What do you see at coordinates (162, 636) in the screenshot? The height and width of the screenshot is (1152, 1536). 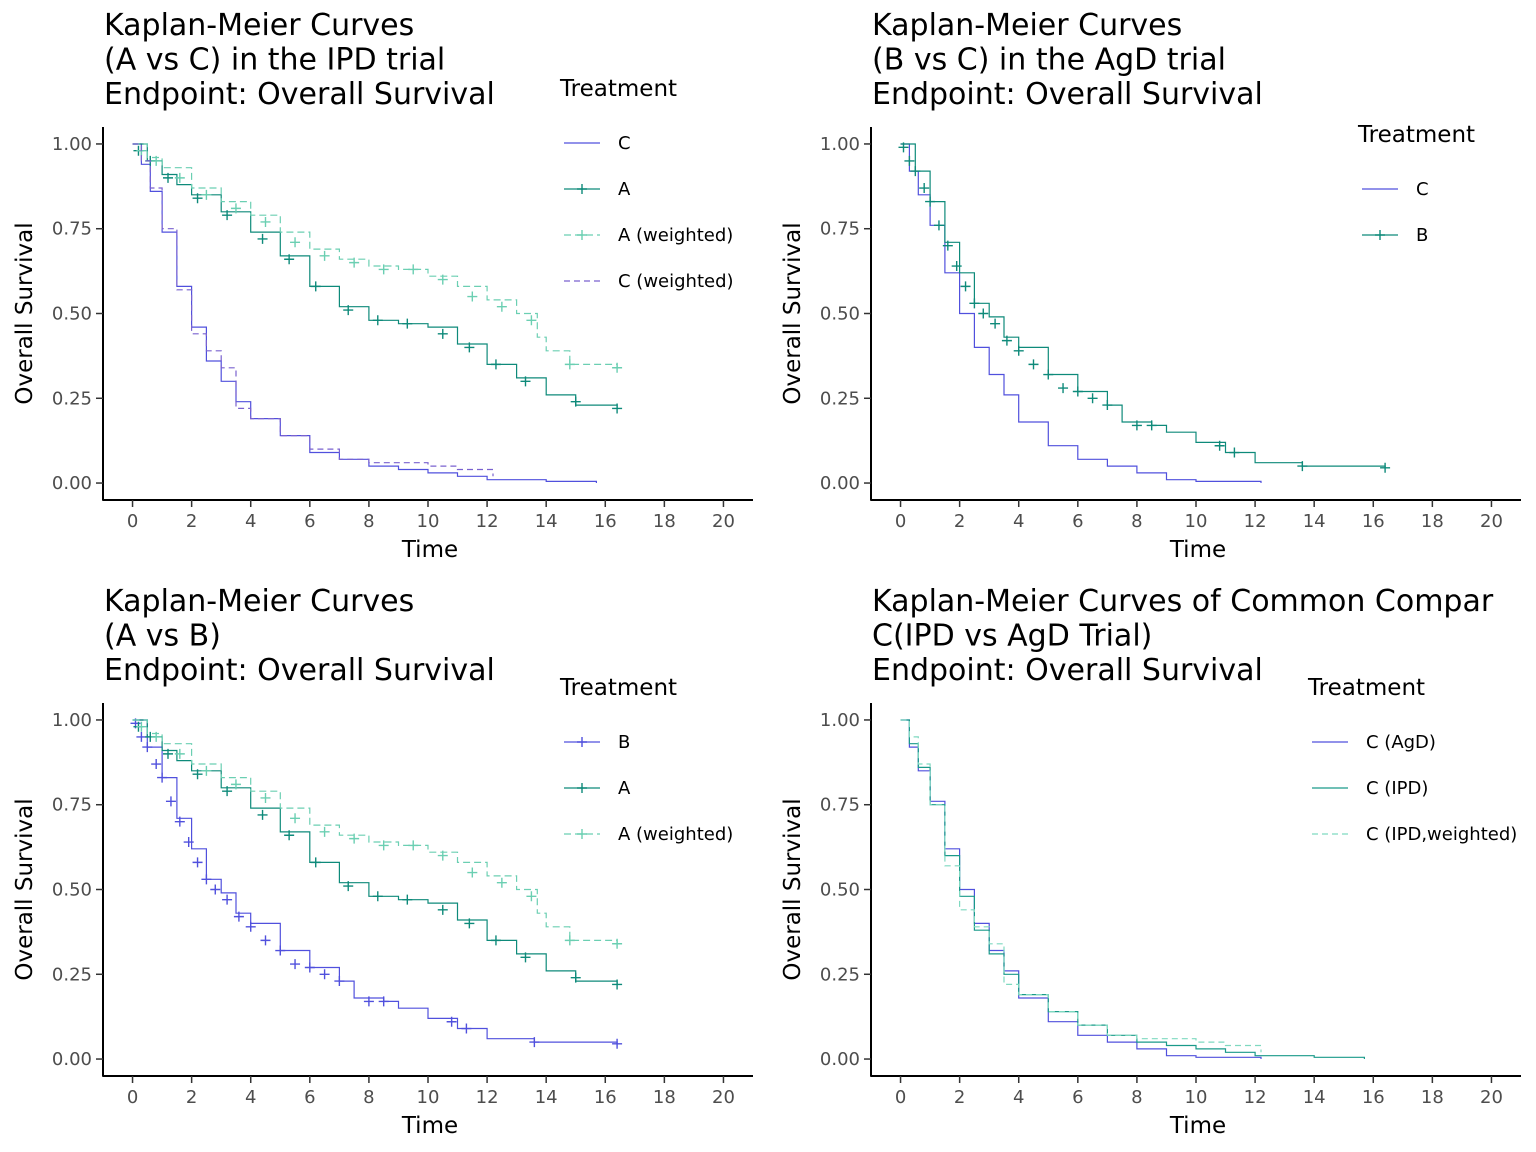 I see `panel-title-line: (A vs B)` at bounding box center [162, 636].